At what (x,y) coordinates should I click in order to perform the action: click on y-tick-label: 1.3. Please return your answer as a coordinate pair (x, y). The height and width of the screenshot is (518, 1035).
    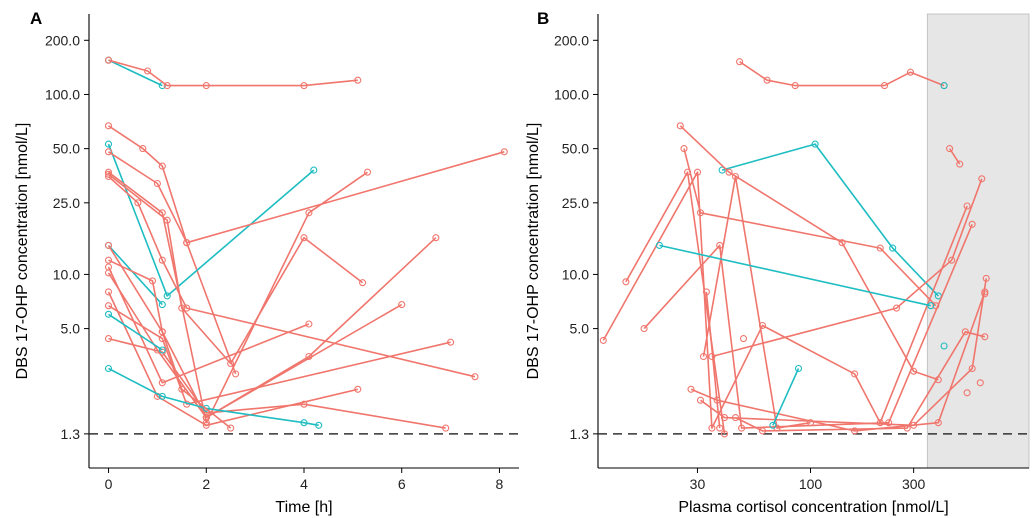
    Looking at the image, I should click on (71, 434).